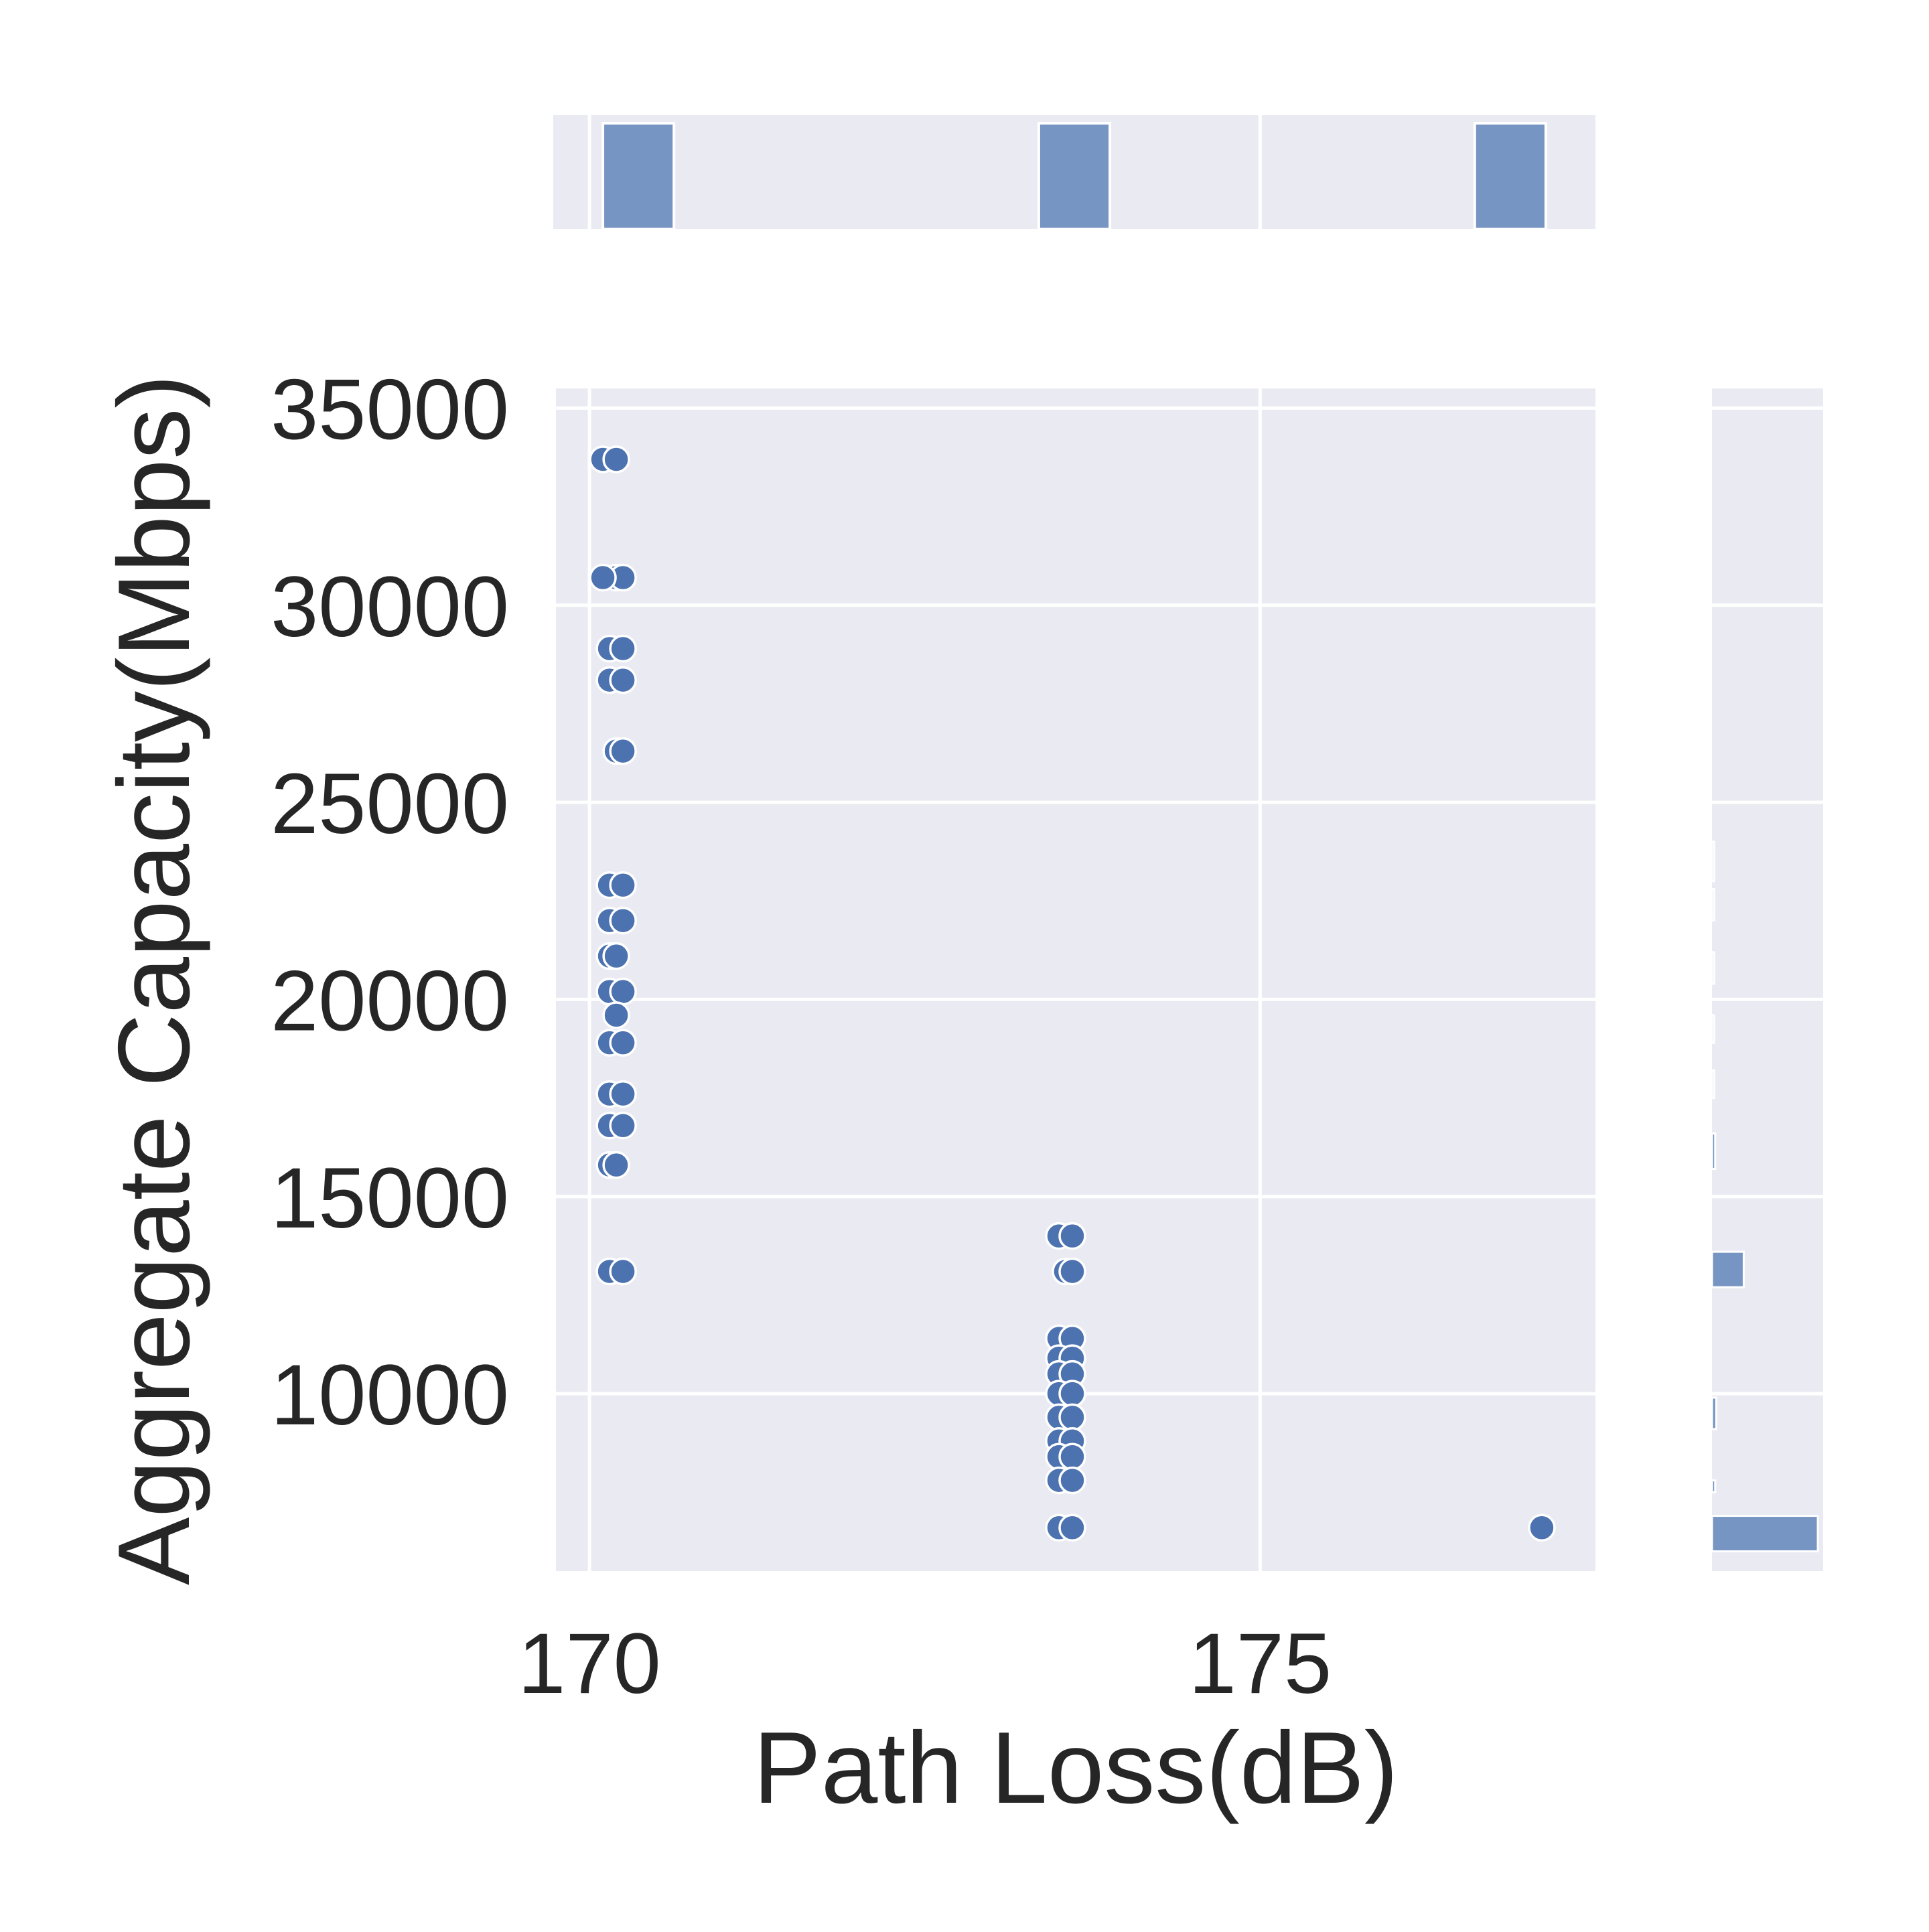 Image resolution: width=1929 pixels, height=1932 pixels. Describe the element at coordinates (1260, 1664) in the screenshot. I see `x-tick-label: 175` at that location.